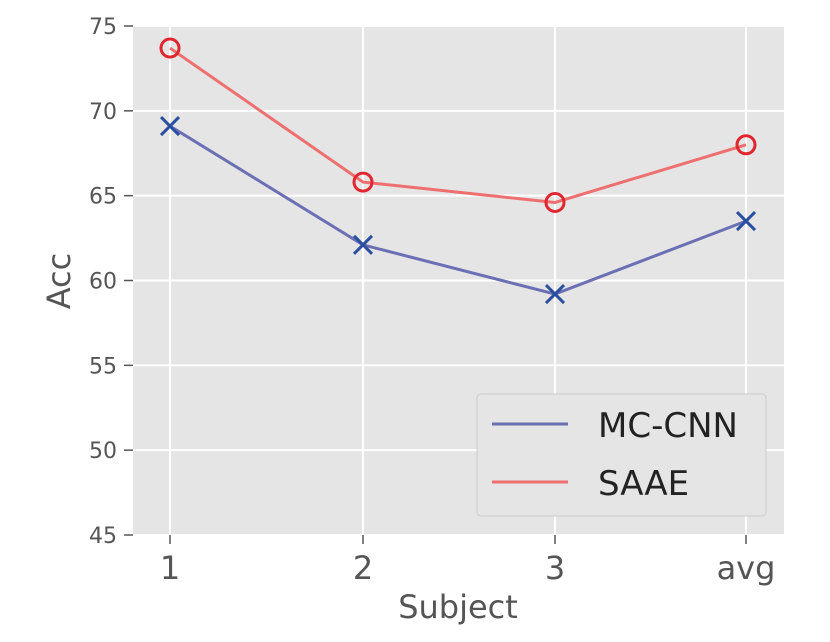 The height and width of the screenshot is (642, 830). What do you see at coordinates (621, 455) in the screenshot?
I see `legend: MC-CNN SAAE` at bounding box center [621, 455].